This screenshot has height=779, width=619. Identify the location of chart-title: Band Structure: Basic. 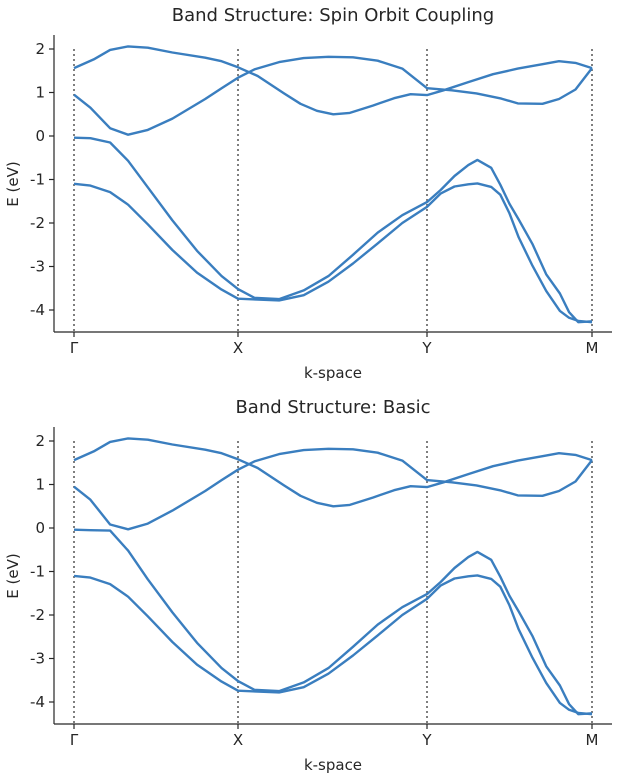
(332, 407).